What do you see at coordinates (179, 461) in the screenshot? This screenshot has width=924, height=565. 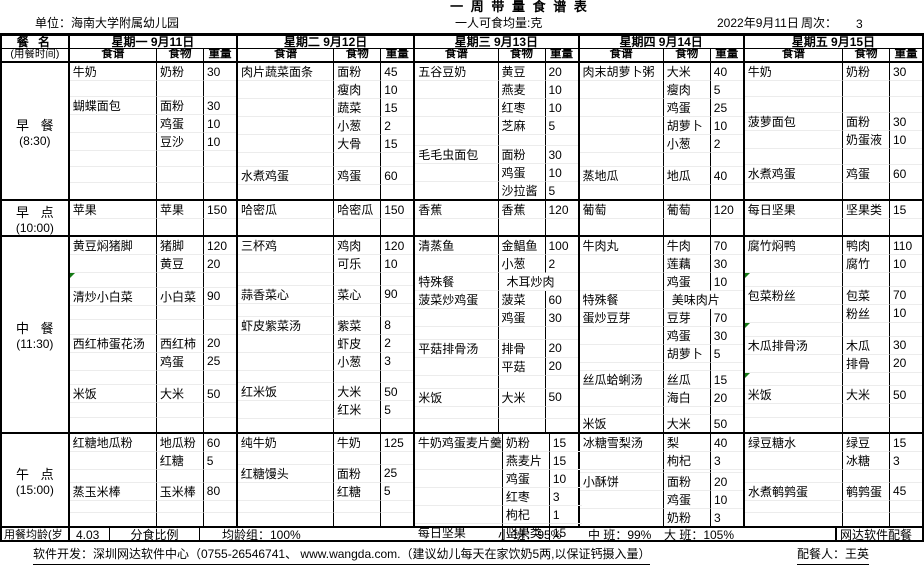 I see `food-cell: 红糖` at bounding box center [179, 461].